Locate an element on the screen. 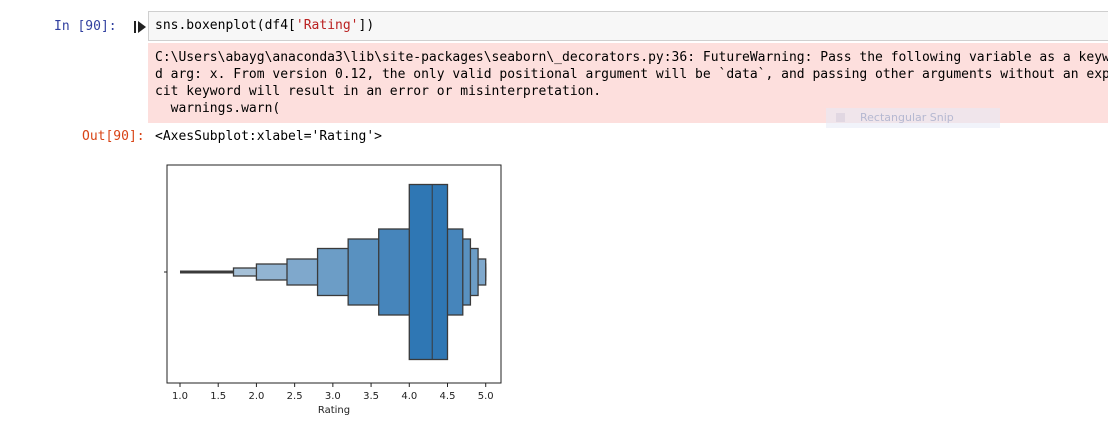  x-tick-label: 4.0 is located at coordinates (409, 396).